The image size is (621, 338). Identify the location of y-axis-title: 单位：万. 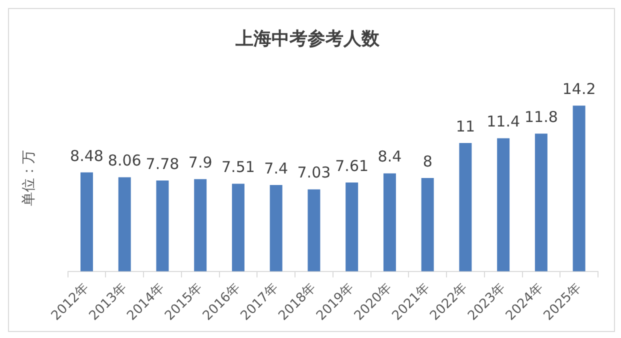
(29, 178).